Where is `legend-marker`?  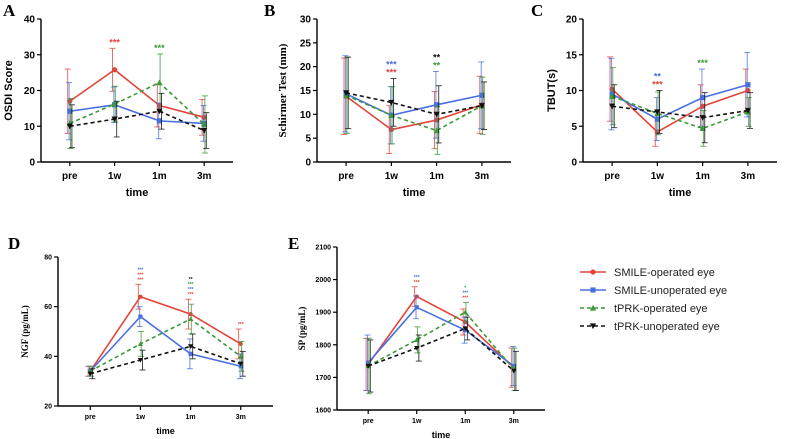 legend-marker is located at coordinates (593, 272).